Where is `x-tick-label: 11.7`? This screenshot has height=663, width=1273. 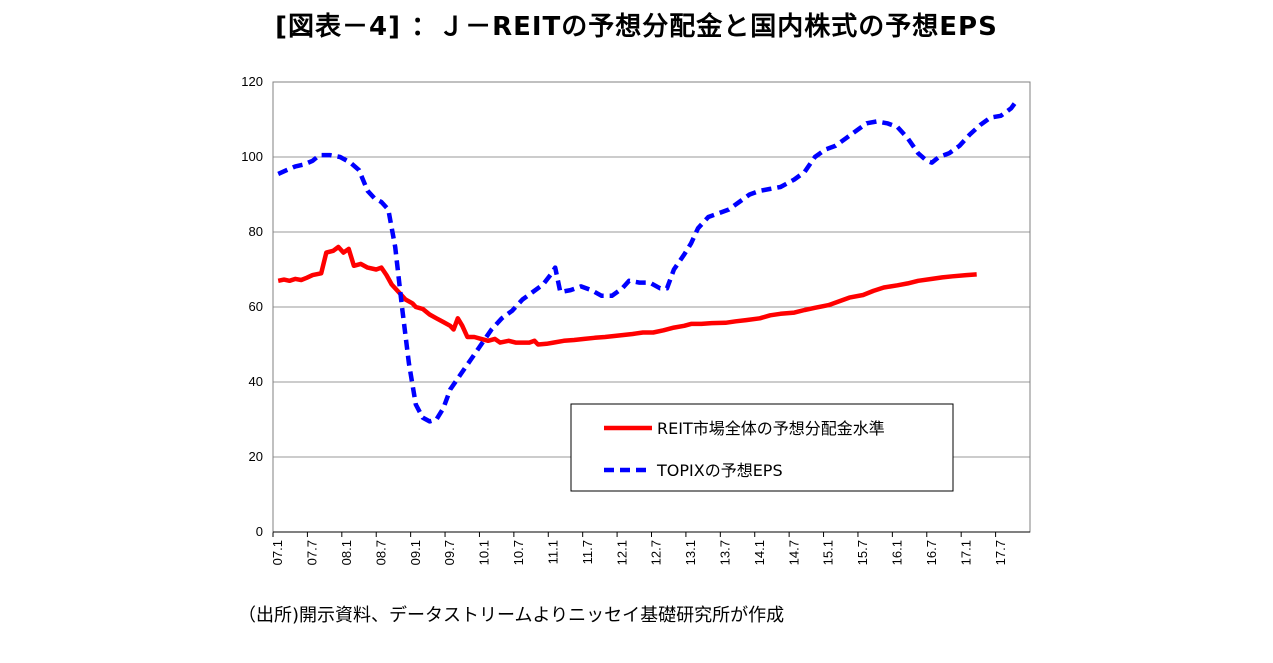 x-tick-label: 11.7 is located at coordinates (587, 552).